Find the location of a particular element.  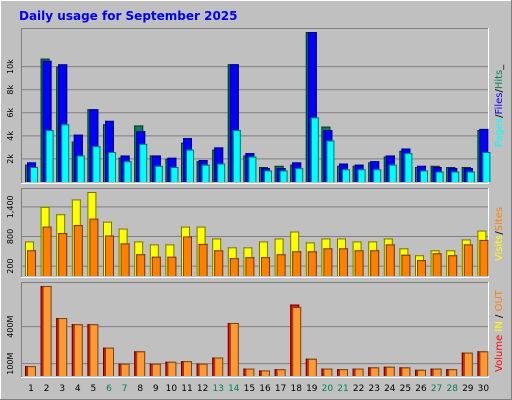

legend-label-part: OUT is located at coordinates (499, 300).